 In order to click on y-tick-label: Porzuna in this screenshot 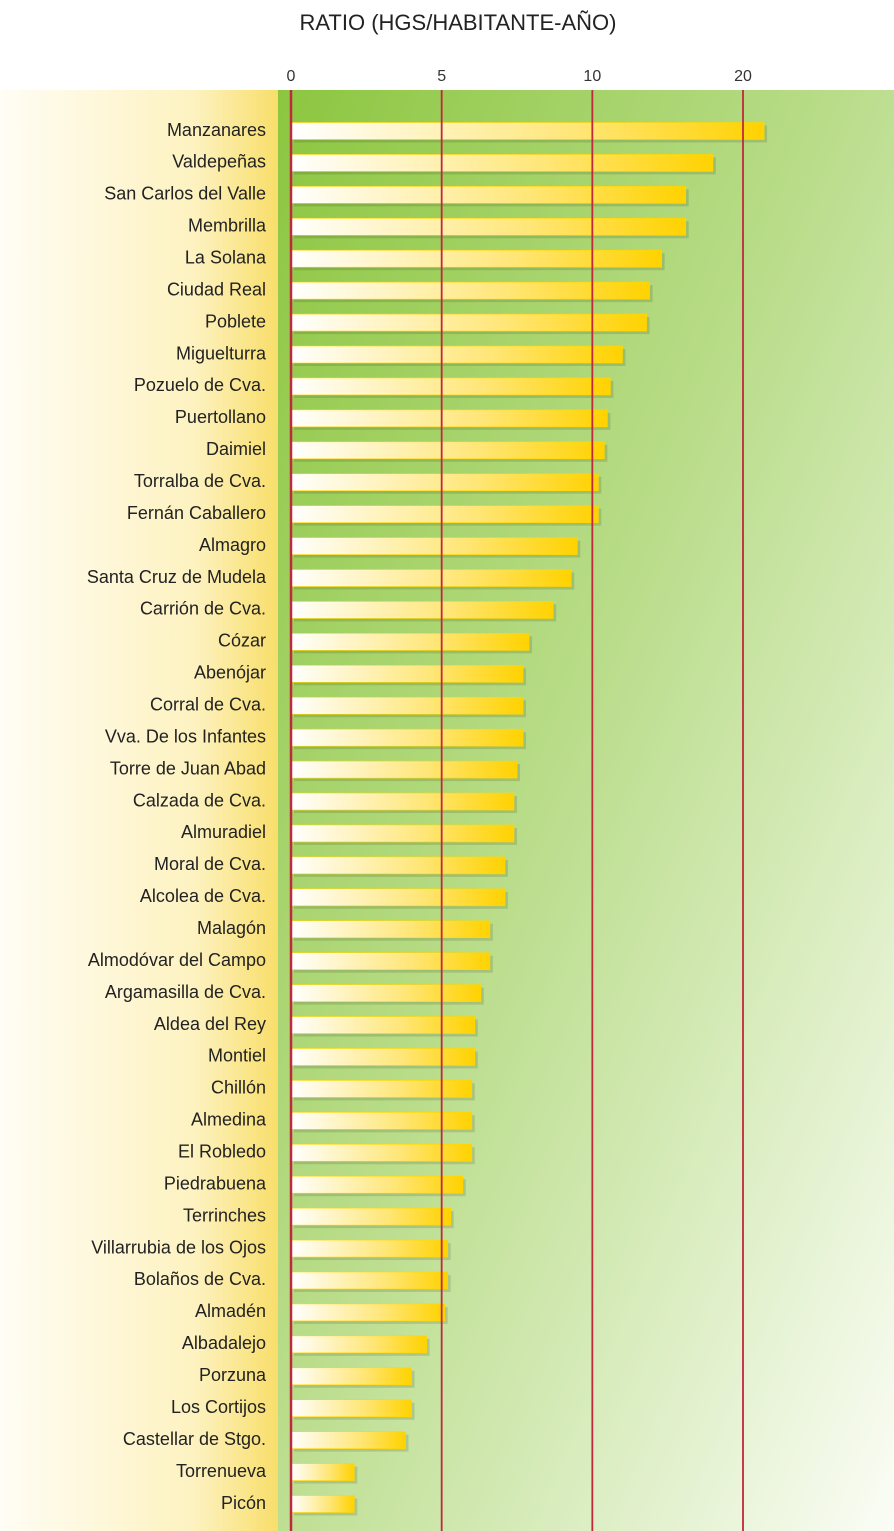, I will do `click(233, 1375)`.